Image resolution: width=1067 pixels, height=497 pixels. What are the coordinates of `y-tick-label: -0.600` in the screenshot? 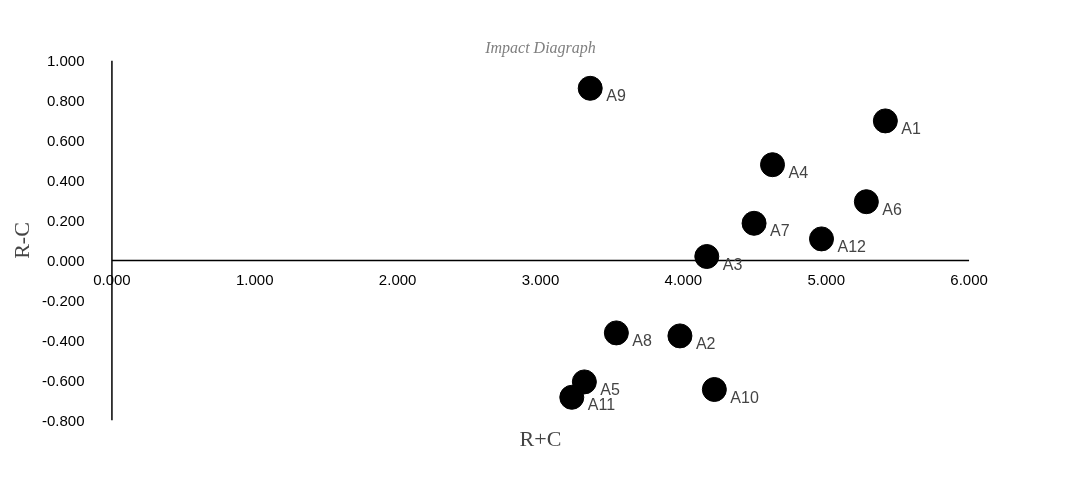 It's located at (63, 380).